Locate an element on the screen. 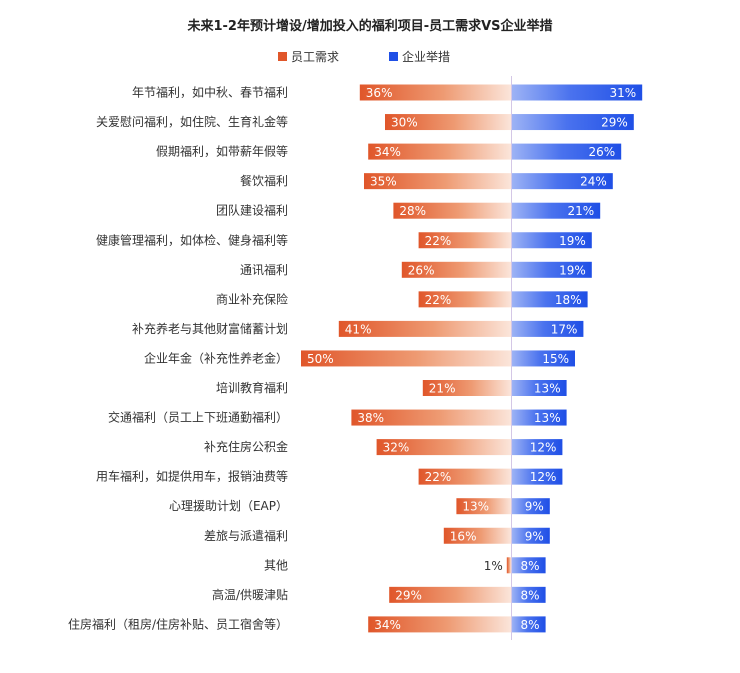 The width and height of the screenshot is (740, 673). bar-measures-value: 15% is located at coordinates (555, 359).